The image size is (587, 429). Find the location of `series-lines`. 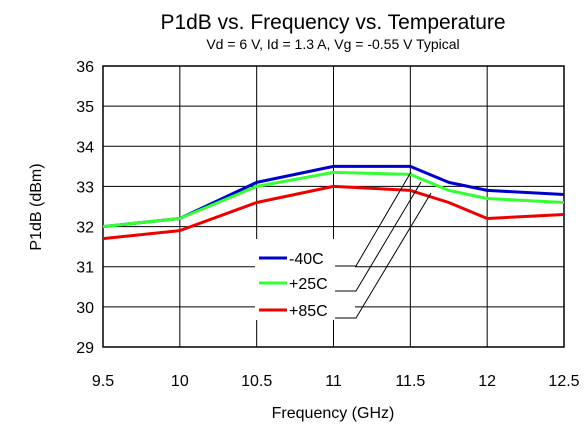

series-lines is located at coordinates (333, 202).